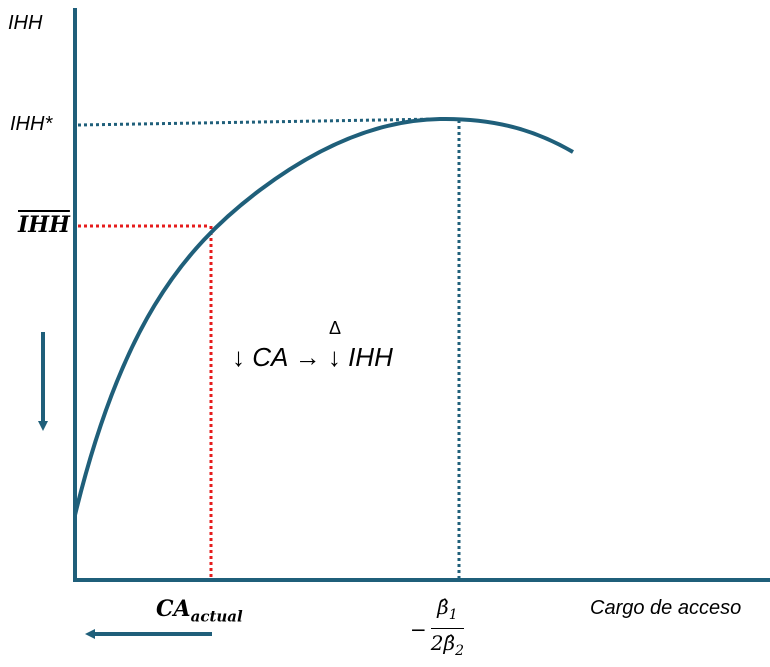  I want to click on vertex-minus: −, so click(418, 629).